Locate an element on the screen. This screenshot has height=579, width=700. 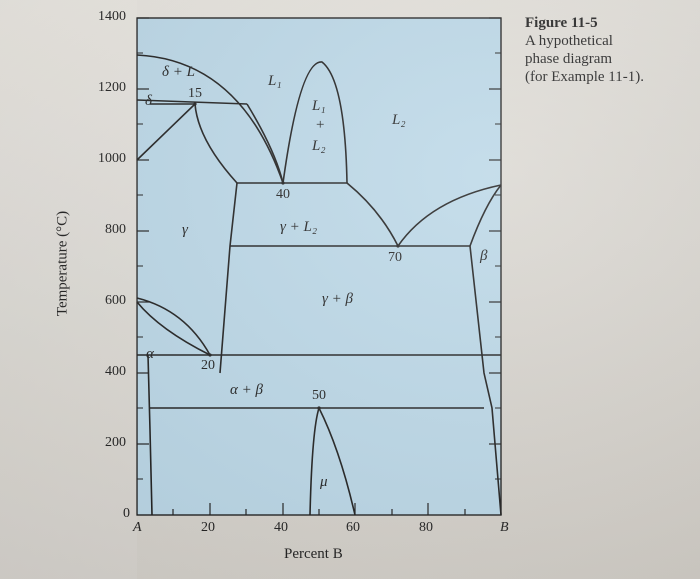
alpha-gamma-upper is located at coordinates (173, 326).